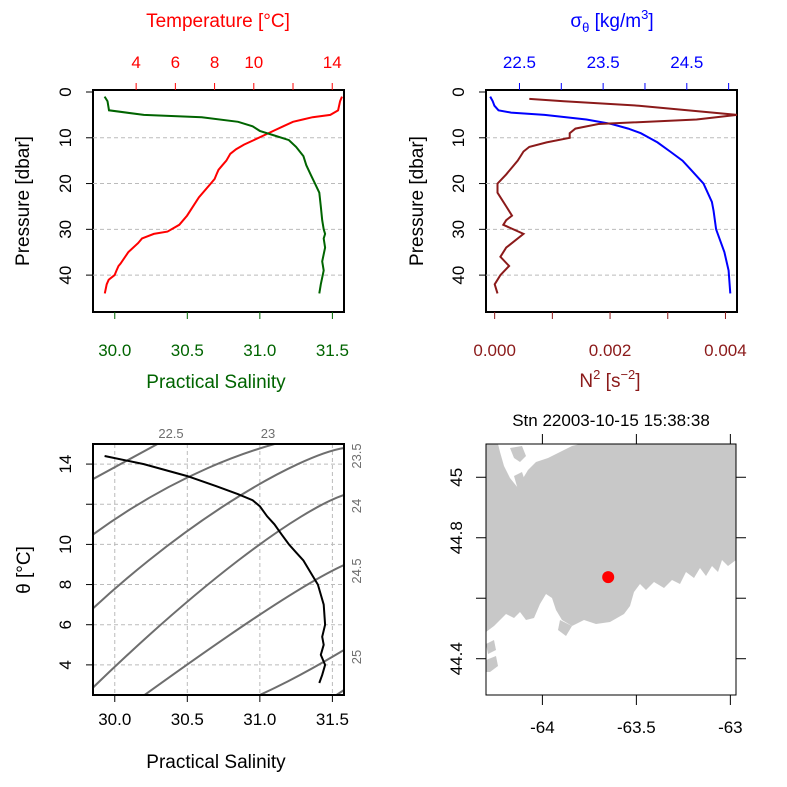 The width and height of the screenshot is (787, 787). Describe the element at coordinates (259, 719) in the screenshot. I see `ts-salinity-tick-label: 31.0` at that location.